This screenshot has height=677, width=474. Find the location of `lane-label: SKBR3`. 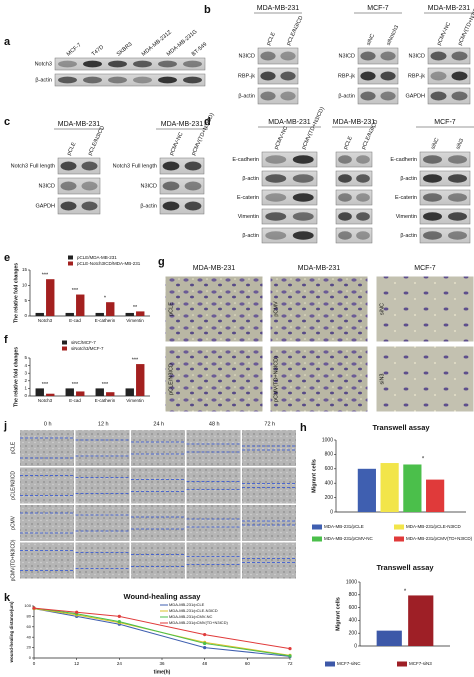

lane-label: SKBR3 is located at coordinates (125, 49).